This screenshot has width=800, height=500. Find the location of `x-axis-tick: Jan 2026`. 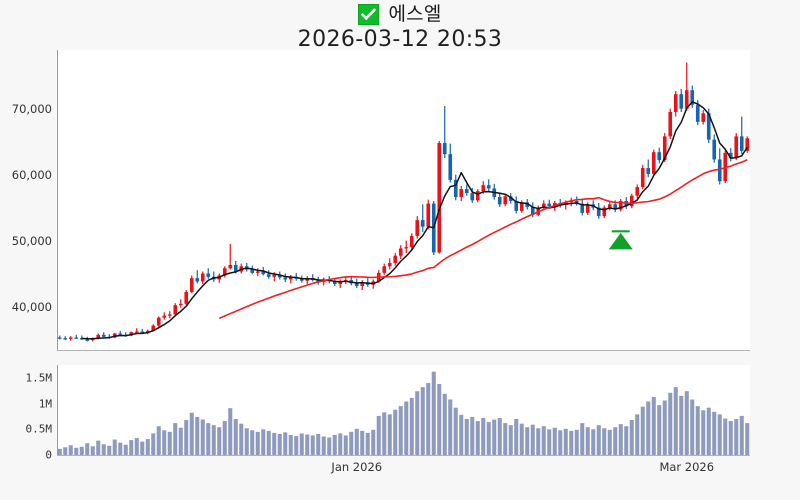

x-axis-tick: Jan 2026 is located at coordinates (357, 467).